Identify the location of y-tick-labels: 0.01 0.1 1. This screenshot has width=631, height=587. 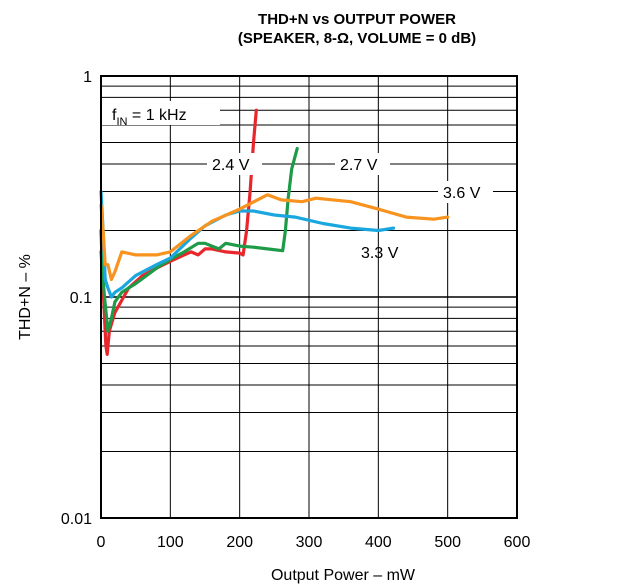
(76, 298).